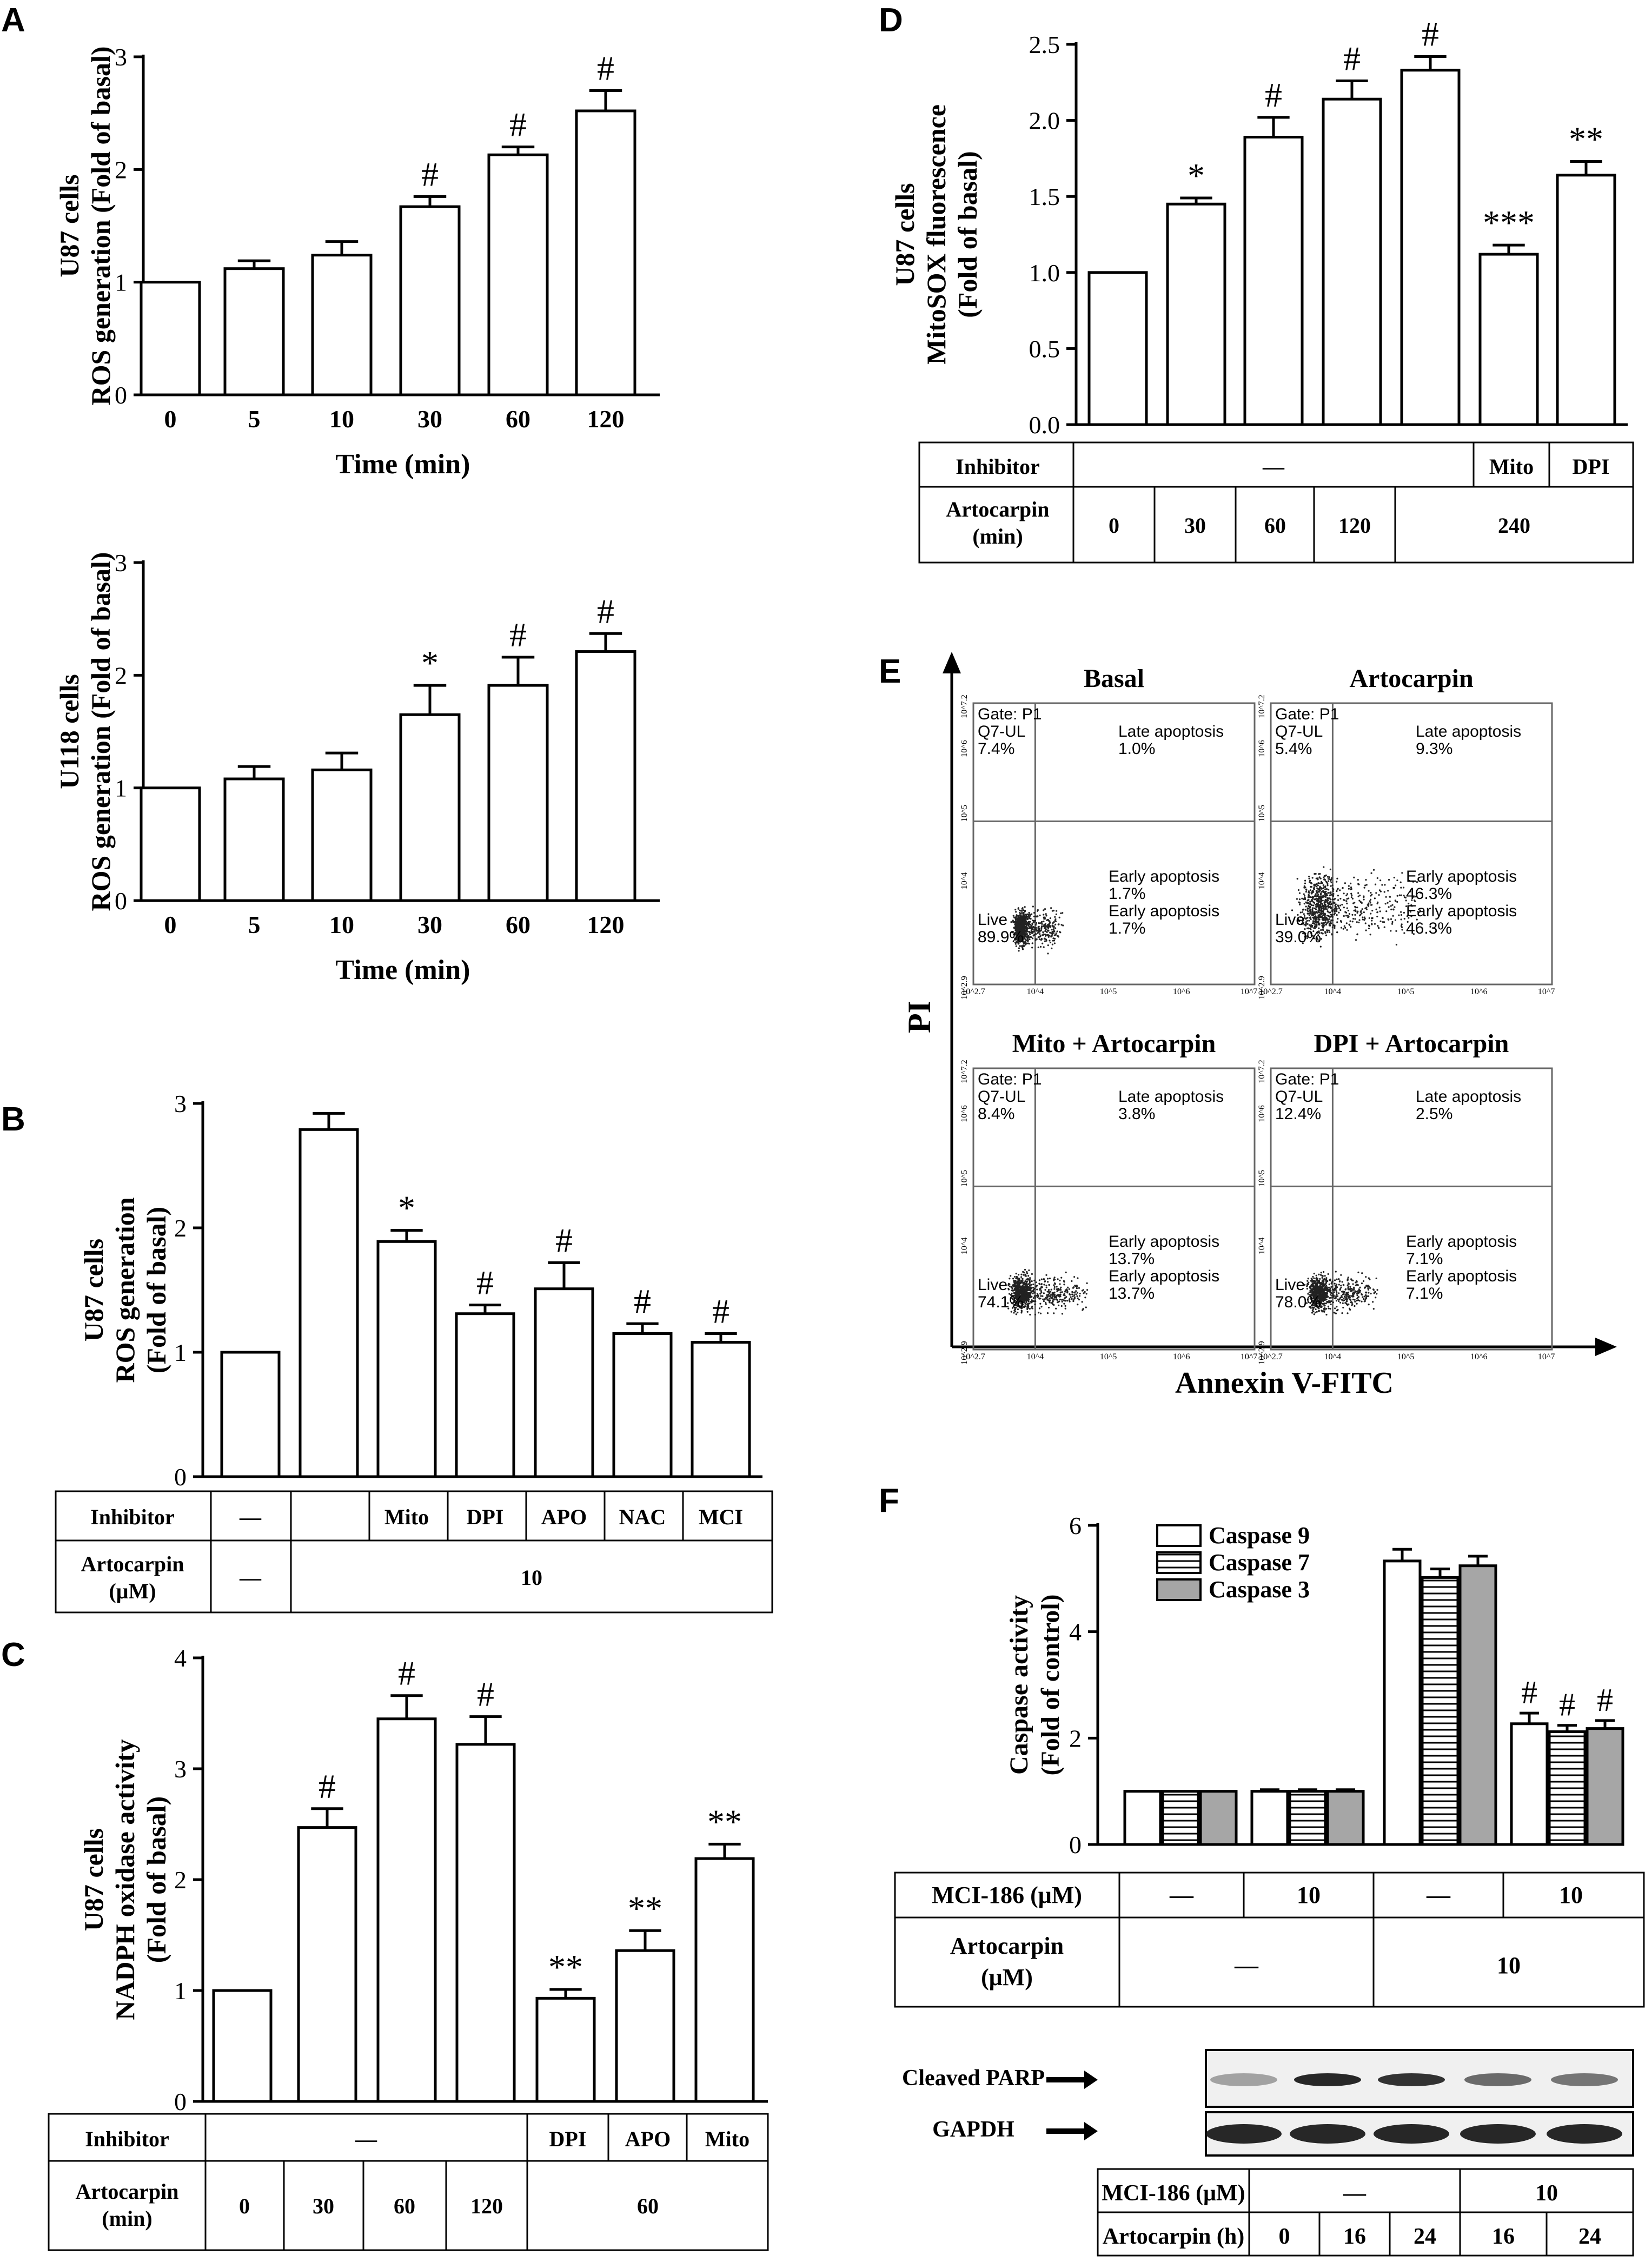 The height and width of the screenshot is (2268, 1645). I want to click on significance-mark: #, so click(430, 174).